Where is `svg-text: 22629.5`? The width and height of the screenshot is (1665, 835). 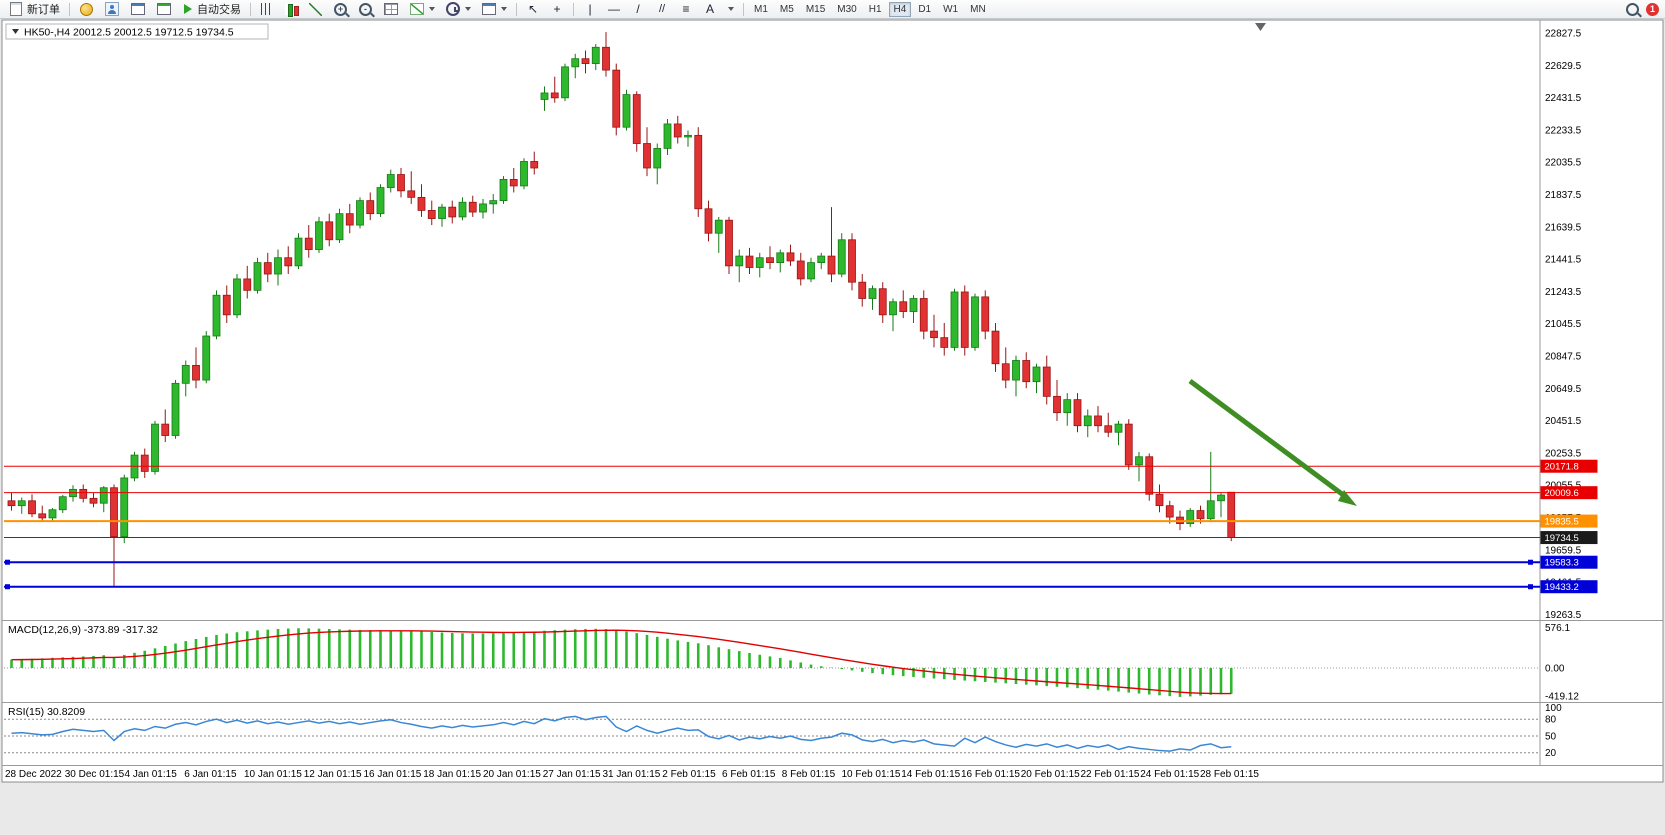 svg-text: 22629.5 is located at coordinates (1563, 66).